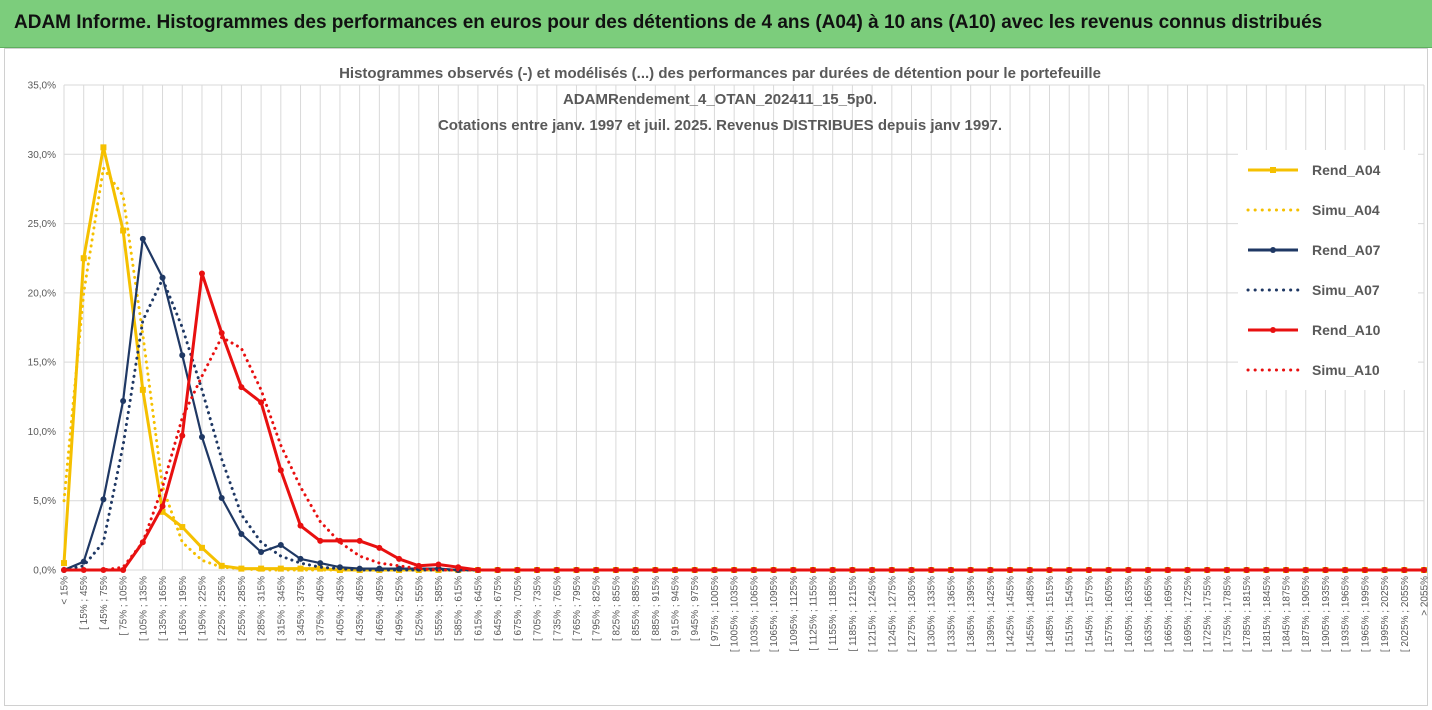 The width and height of the screenshot is (1432, 710). I want to click on x-tick-label: [ 195% ; 225%, so click(202, 608).